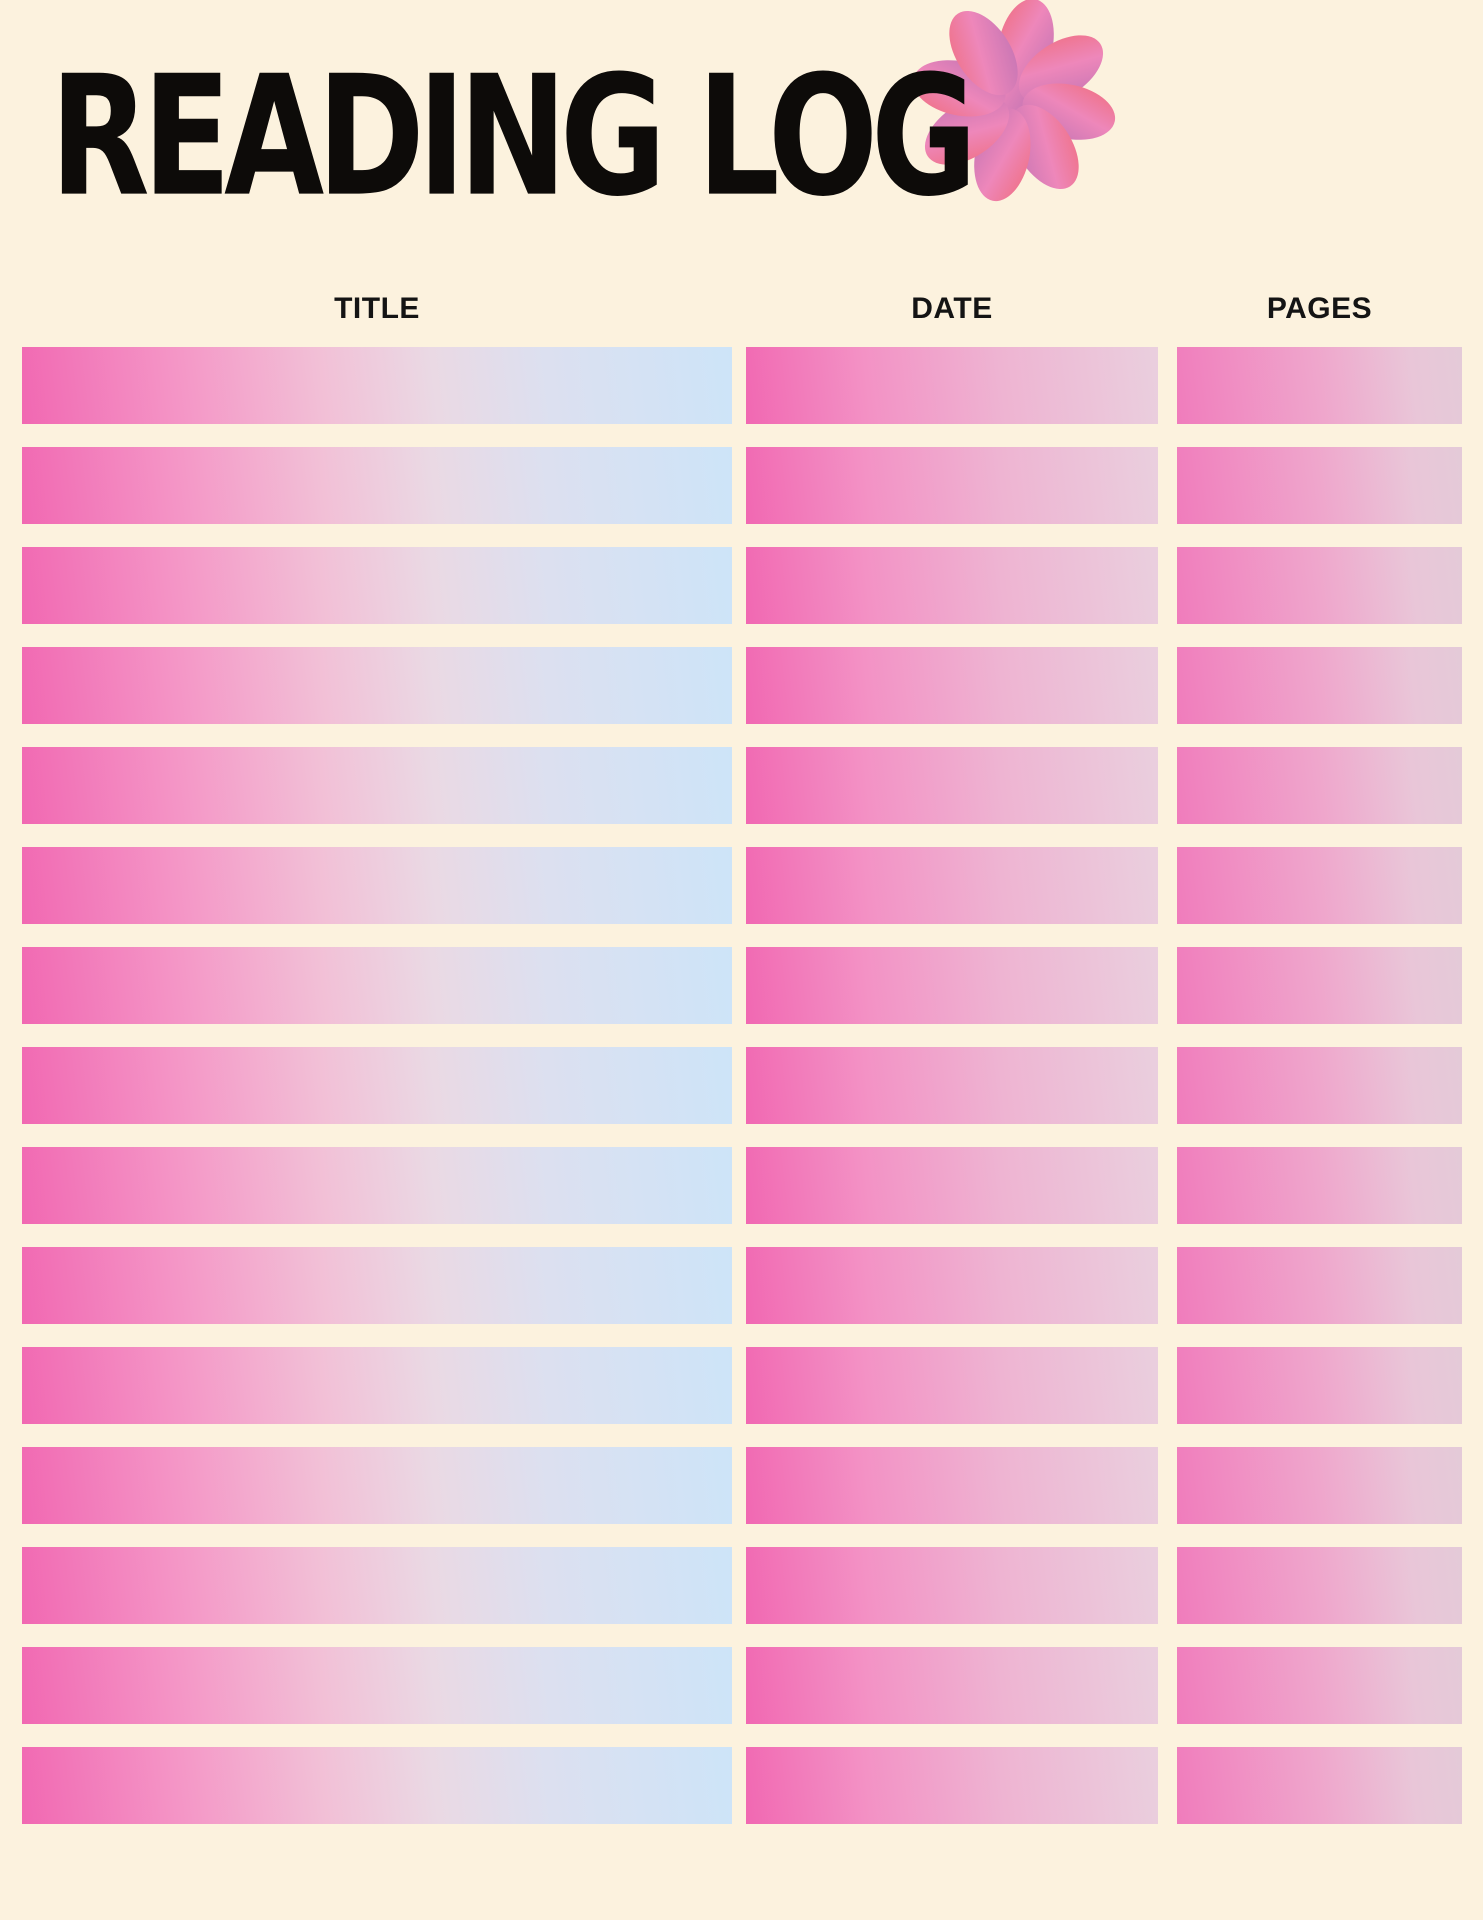  What do you see at coordinates (513, 137) in the screenshot?
I see `page-title: READING LOG` at bounding box center [513, 137].